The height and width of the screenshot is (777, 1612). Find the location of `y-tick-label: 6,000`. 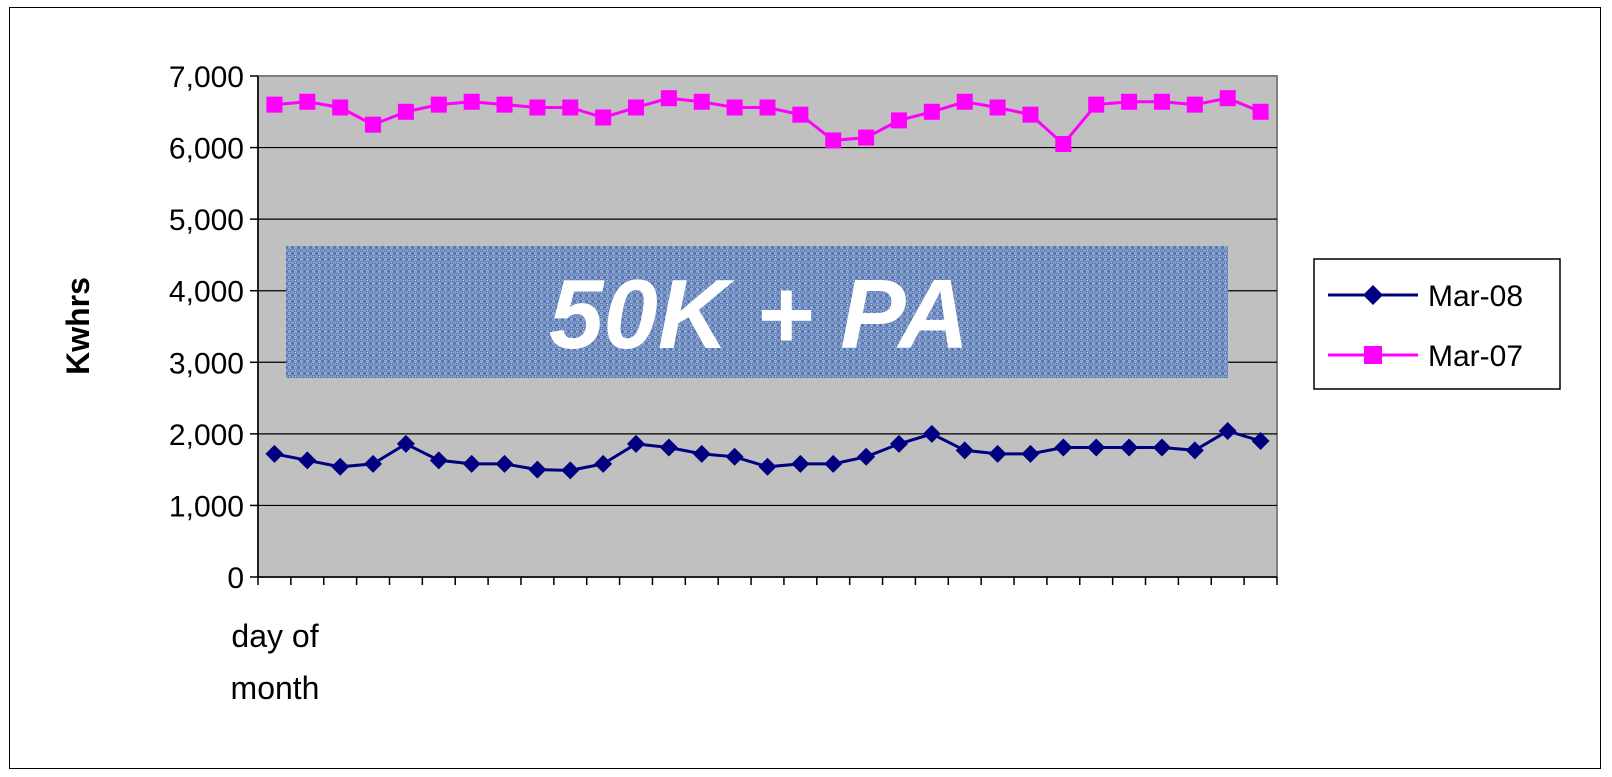

y-tick-label: 6,000 is located at coordinates (206, 149).